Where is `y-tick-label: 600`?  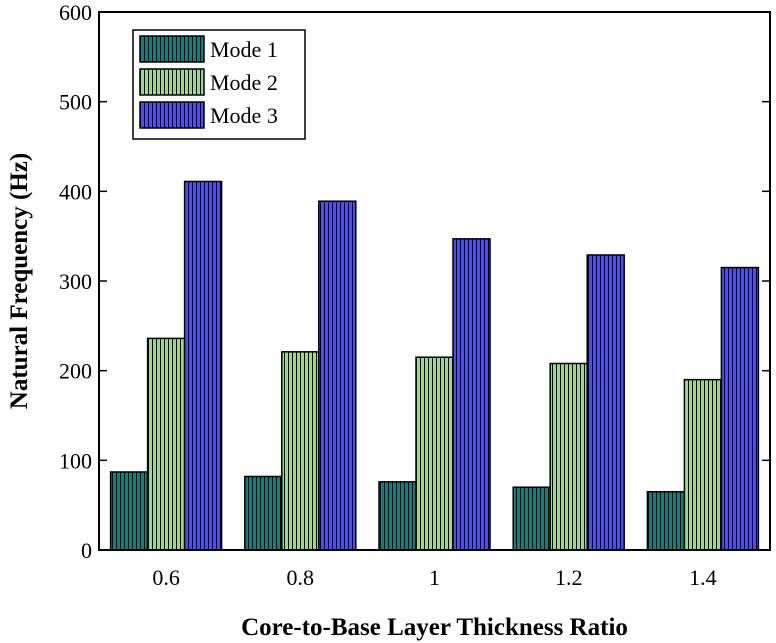 y-tick-label: 600 is located at coordinates (75, 12).